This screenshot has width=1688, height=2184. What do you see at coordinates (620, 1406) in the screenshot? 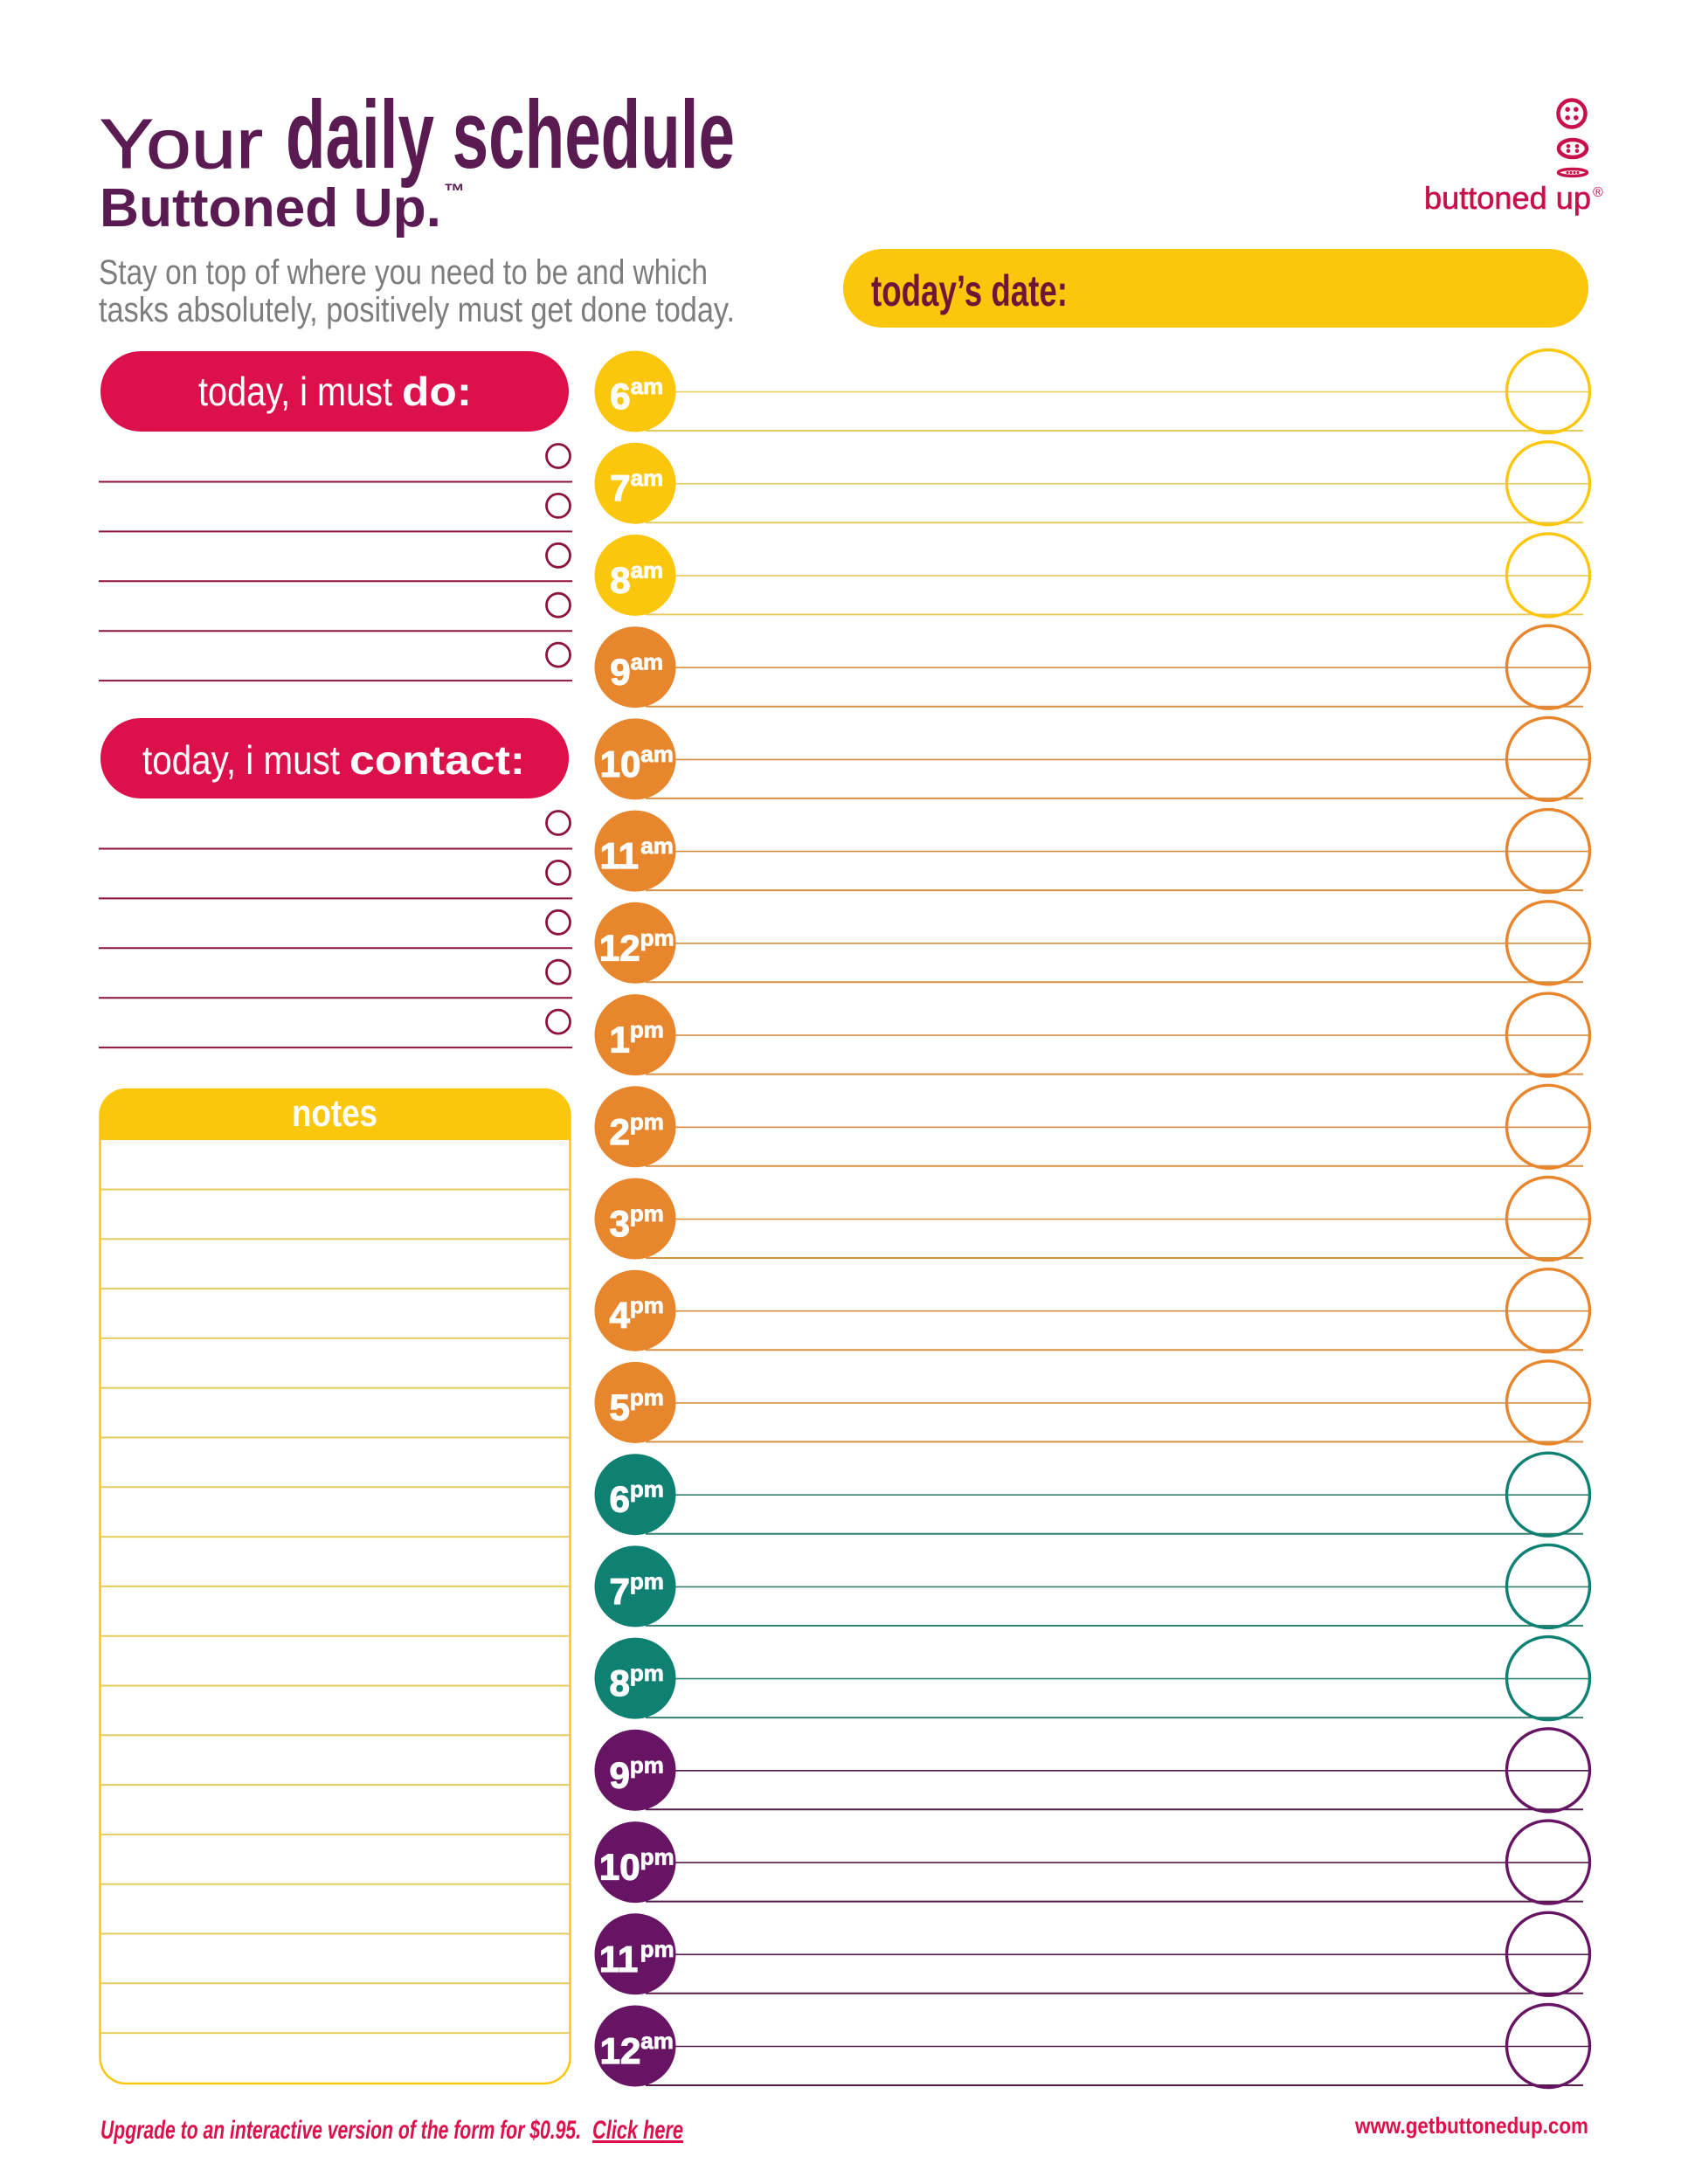
I see `svg-text: 5` at bounding box center [620, 1406].